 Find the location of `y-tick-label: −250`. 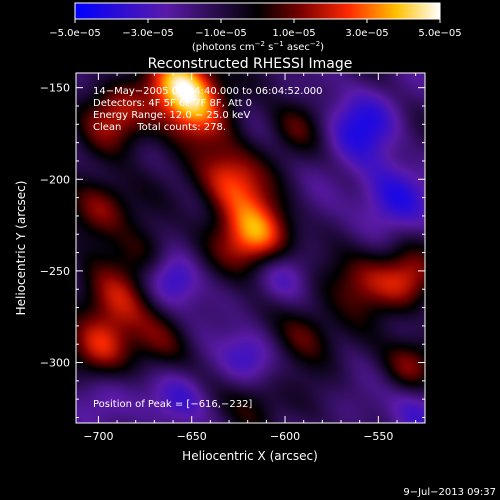

y-tick-label: −250 is located at coordinates (55, 271).